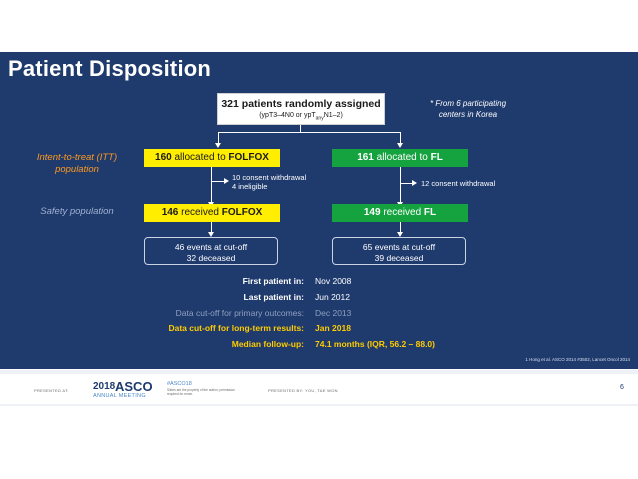  What do you see at coordinates (468, 109) in the screenshot?
I see `center-note: * From 6 participating centers in Korea` at bounding box center [468, 109].